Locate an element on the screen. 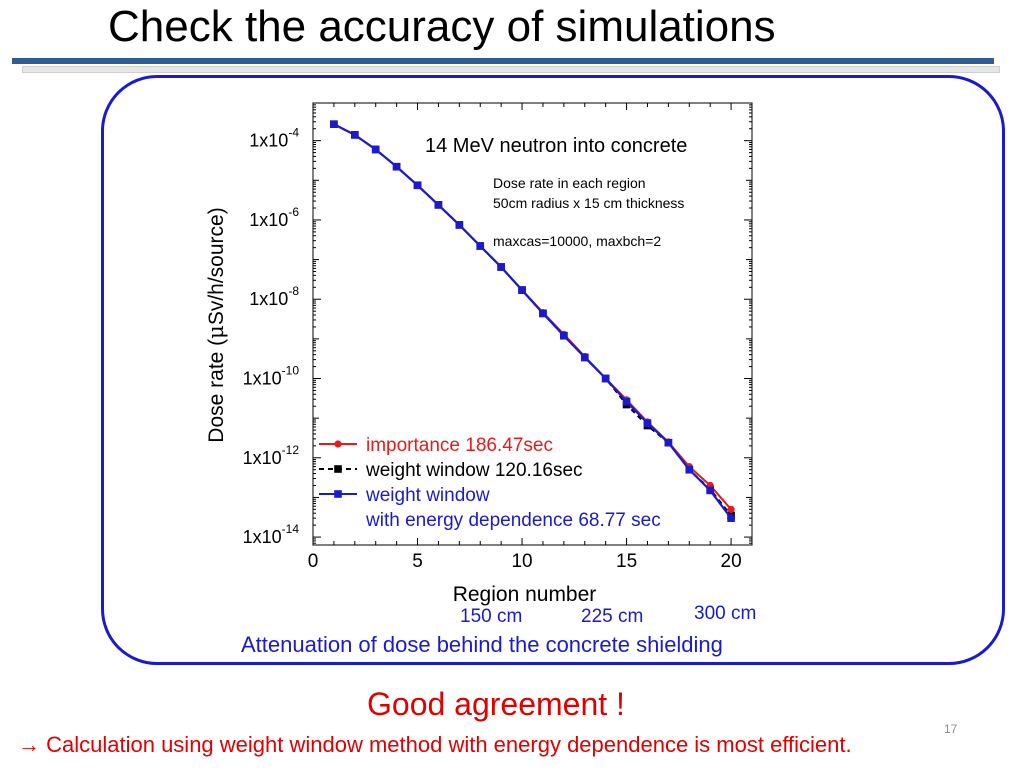 The width and height of the screenshot is (1024, 768). page-number: 17 is located at coordinates (951, 729).